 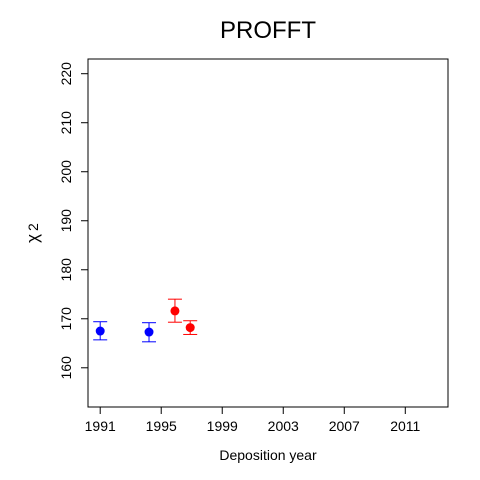 I want to click on y-axis-label-base: χ, so click(x=32, y=238).